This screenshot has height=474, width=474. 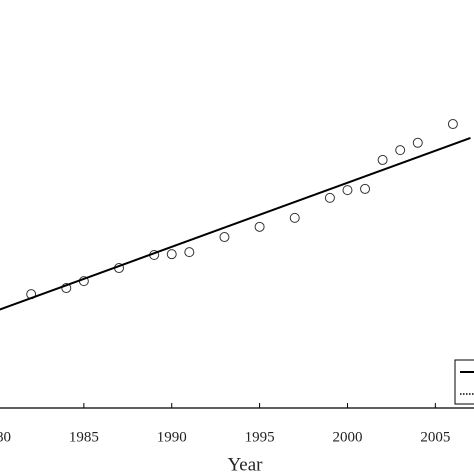 I want to click on x-tick-label: 1995, so click(x=260, y=437).